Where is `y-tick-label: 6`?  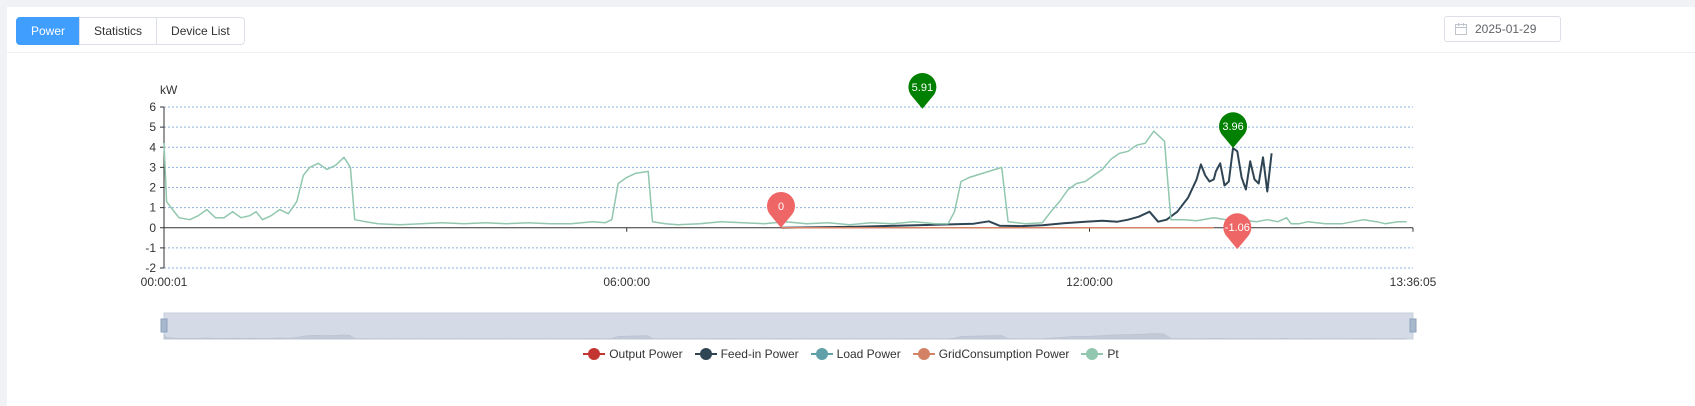
y-tick-label: 6 is located at coordinates (152, 107).